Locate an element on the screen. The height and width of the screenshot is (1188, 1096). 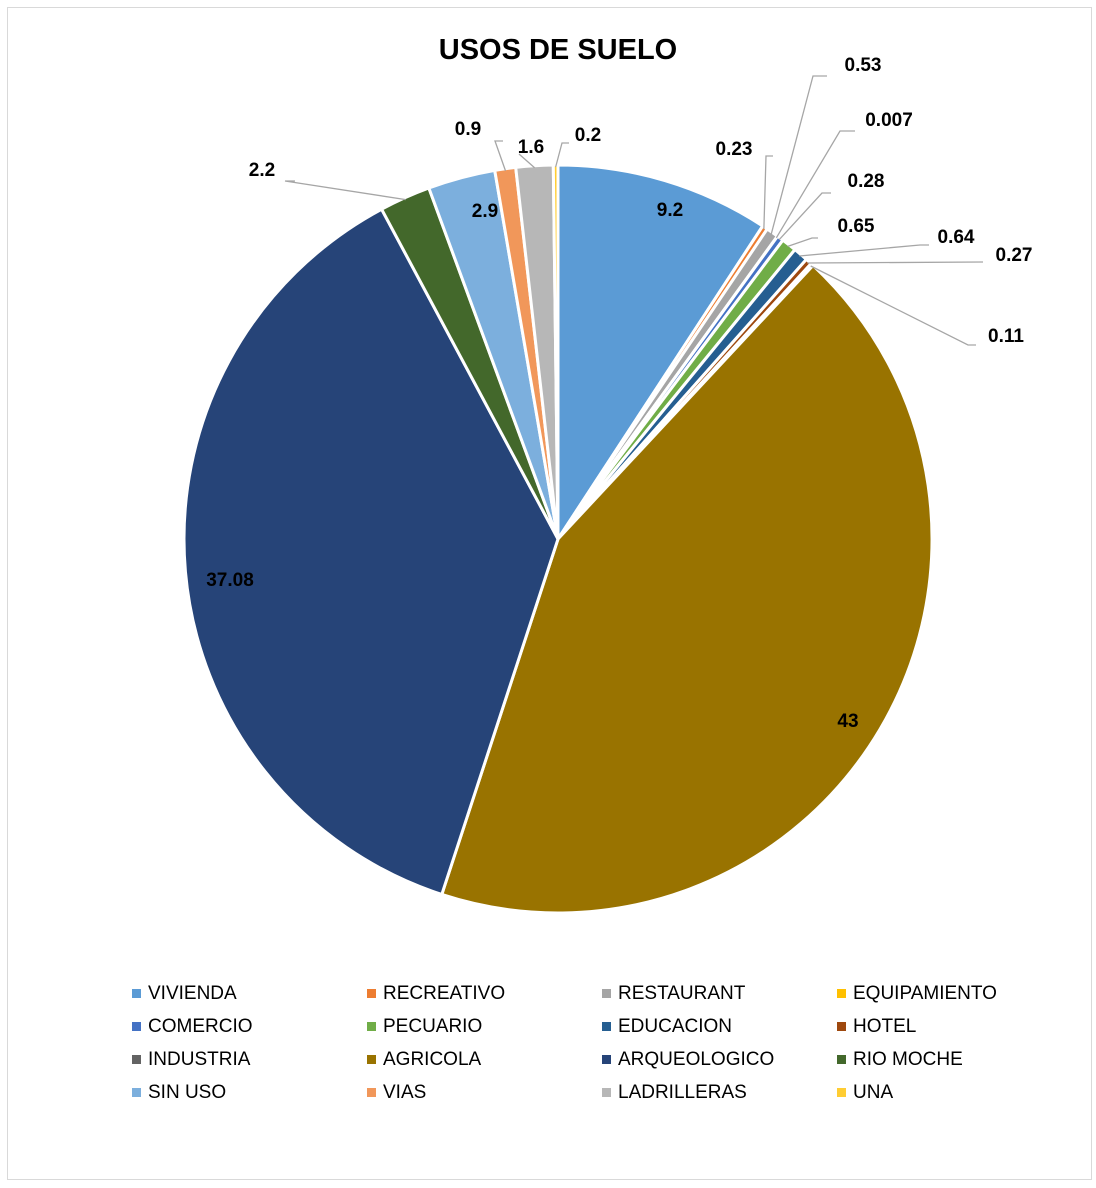
legend-item-comercio: COMERCIO is located at coordinates (249, 1026).